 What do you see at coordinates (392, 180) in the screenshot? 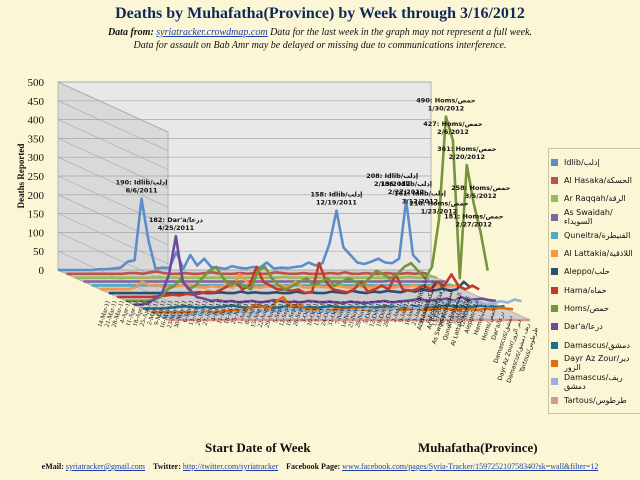
I see `annotation-label: 208: Idlib/إدلب 2/13/2012` at bounding box center [392, 180].